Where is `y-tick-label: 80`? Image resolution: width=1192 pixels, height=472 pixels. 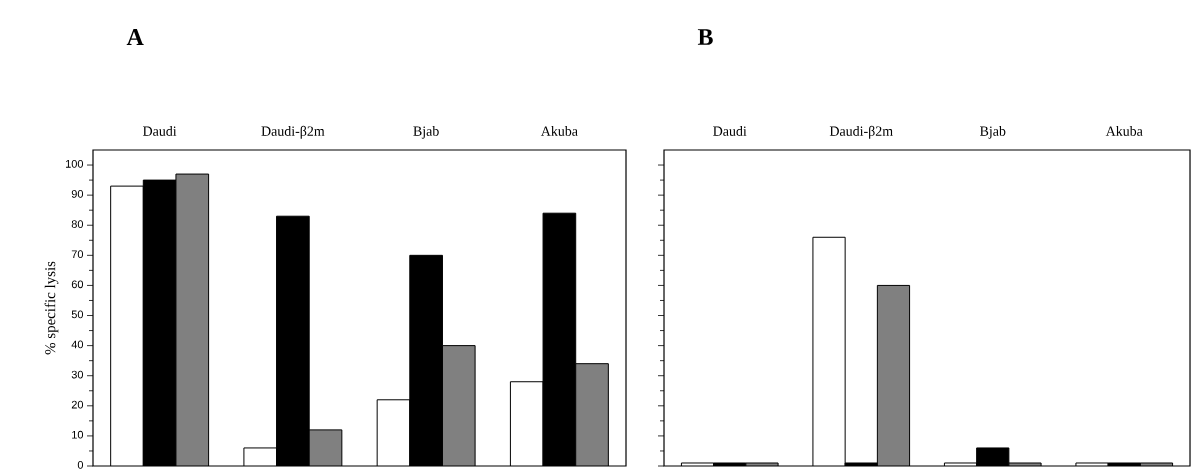 y-tick-label: 80 is located at coordinates (77, 224).